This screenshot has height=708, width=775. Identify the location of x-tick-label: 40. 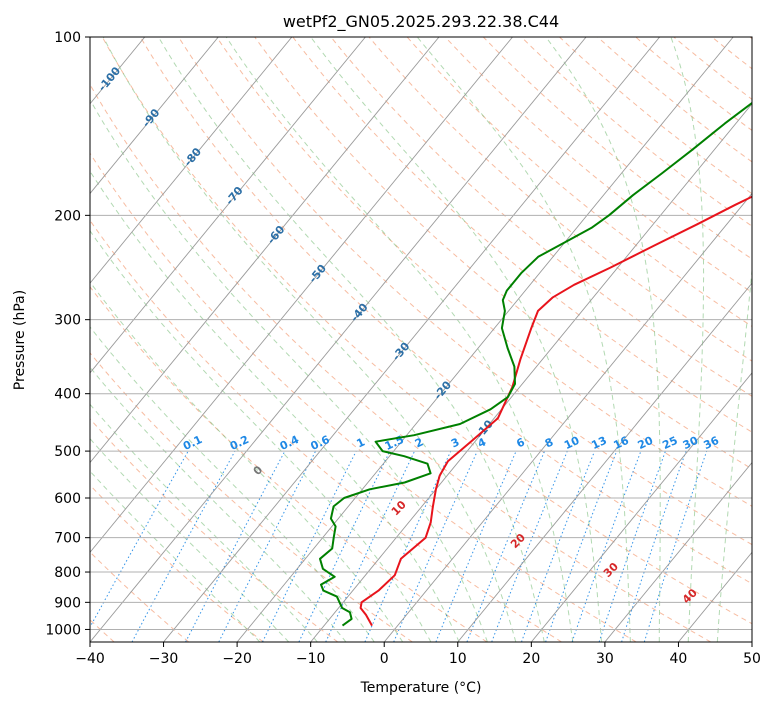
(679, 659).